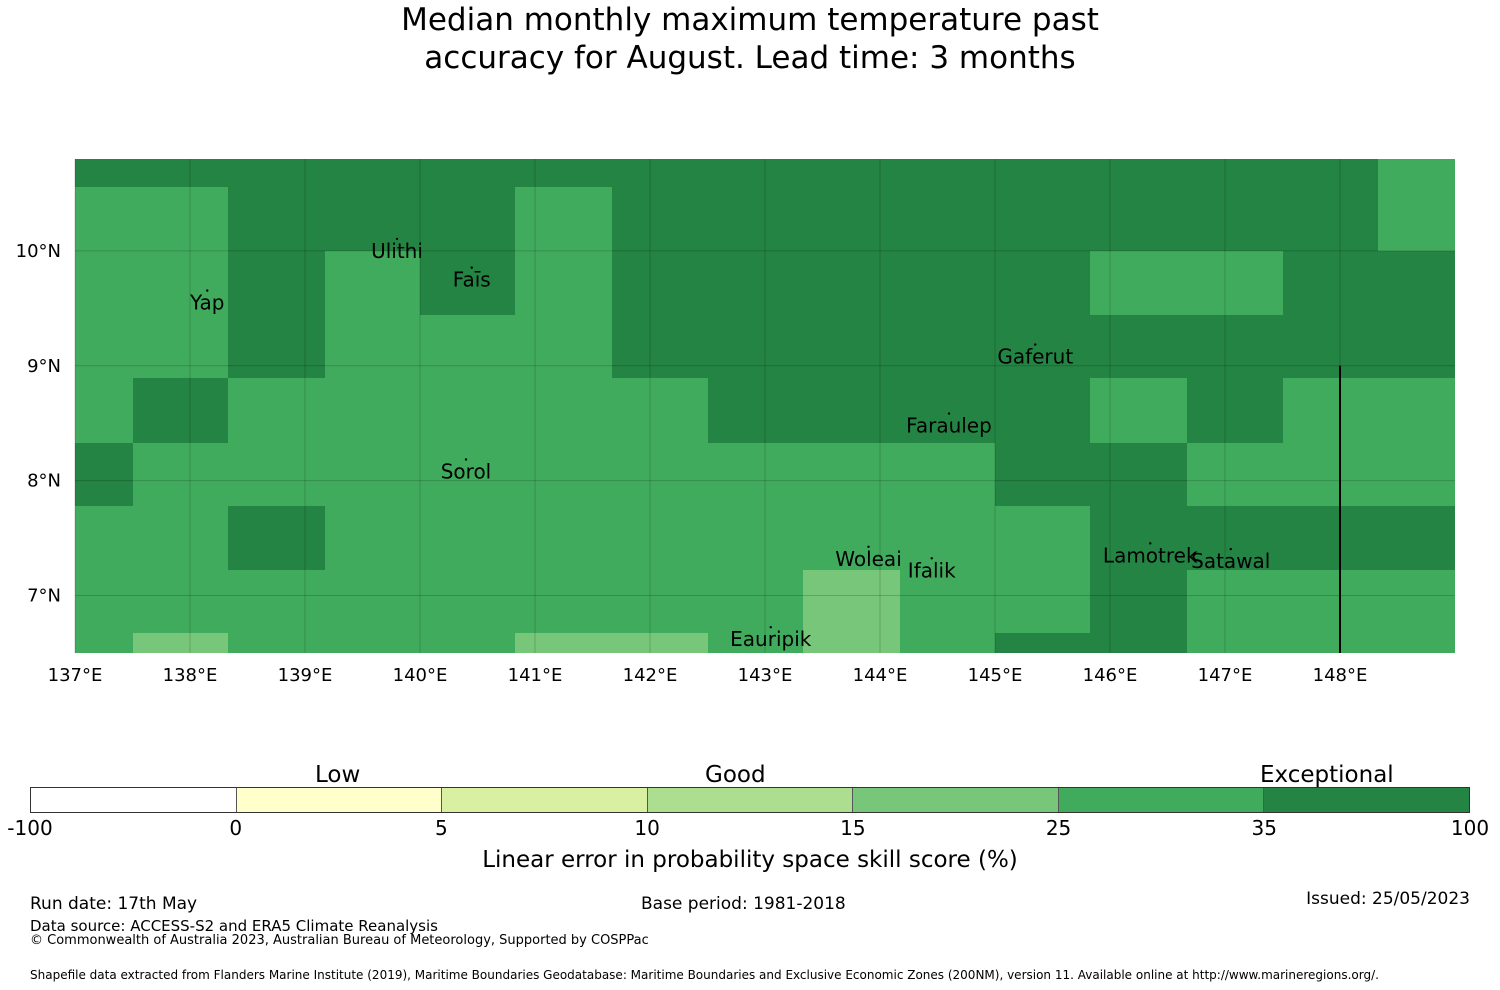  Describe the element at coordinates (1058, 828) in the screenshot. I see `colorbar-tick-label: 25` at that location.